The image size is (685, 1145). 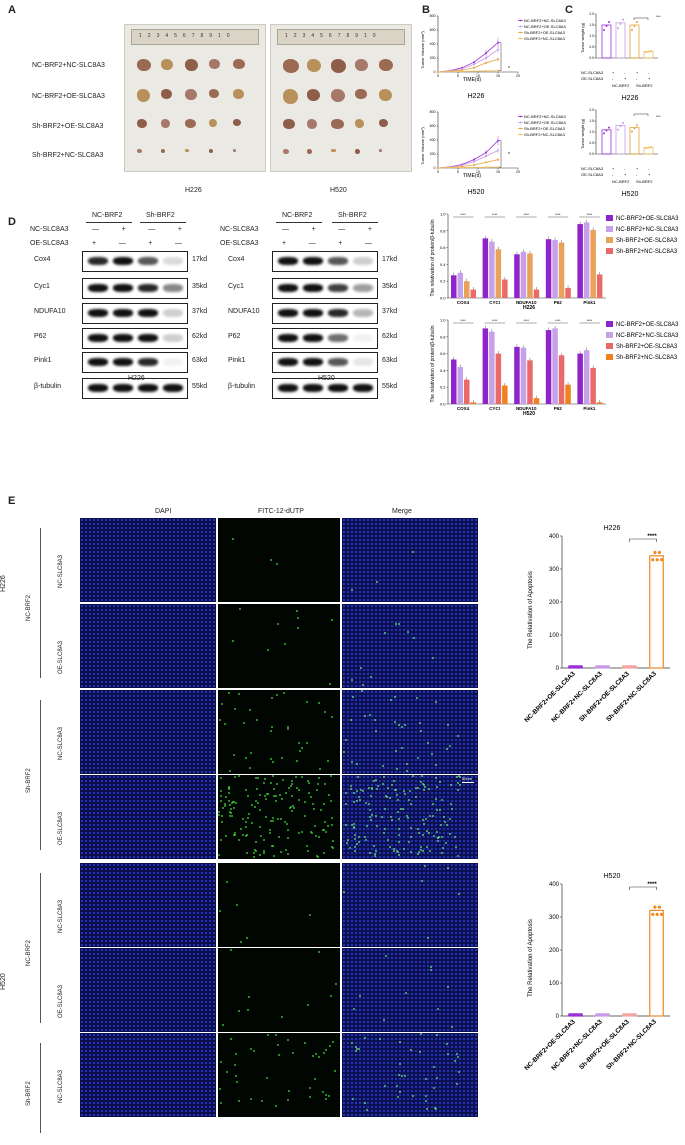 I want to click on legend-entry: NC-BRF2+NC-SLC8A3, so click(x=545, y=116).